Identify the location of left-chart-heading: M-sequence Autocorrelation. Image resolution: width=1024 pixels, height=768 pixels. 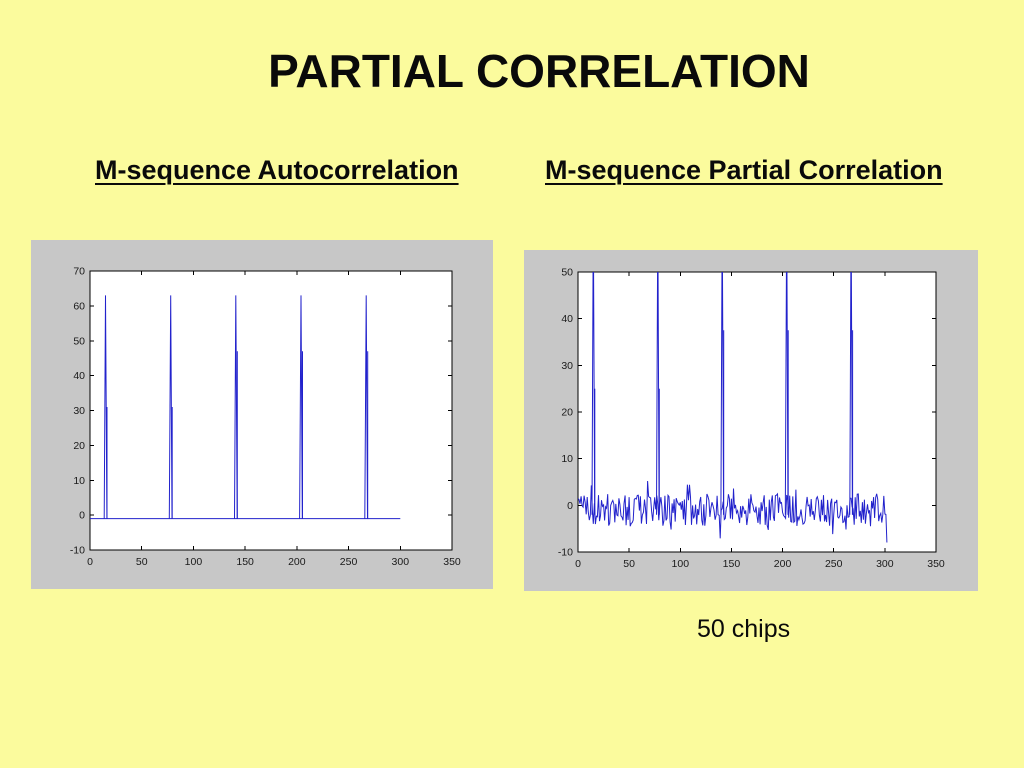
(277, 170).